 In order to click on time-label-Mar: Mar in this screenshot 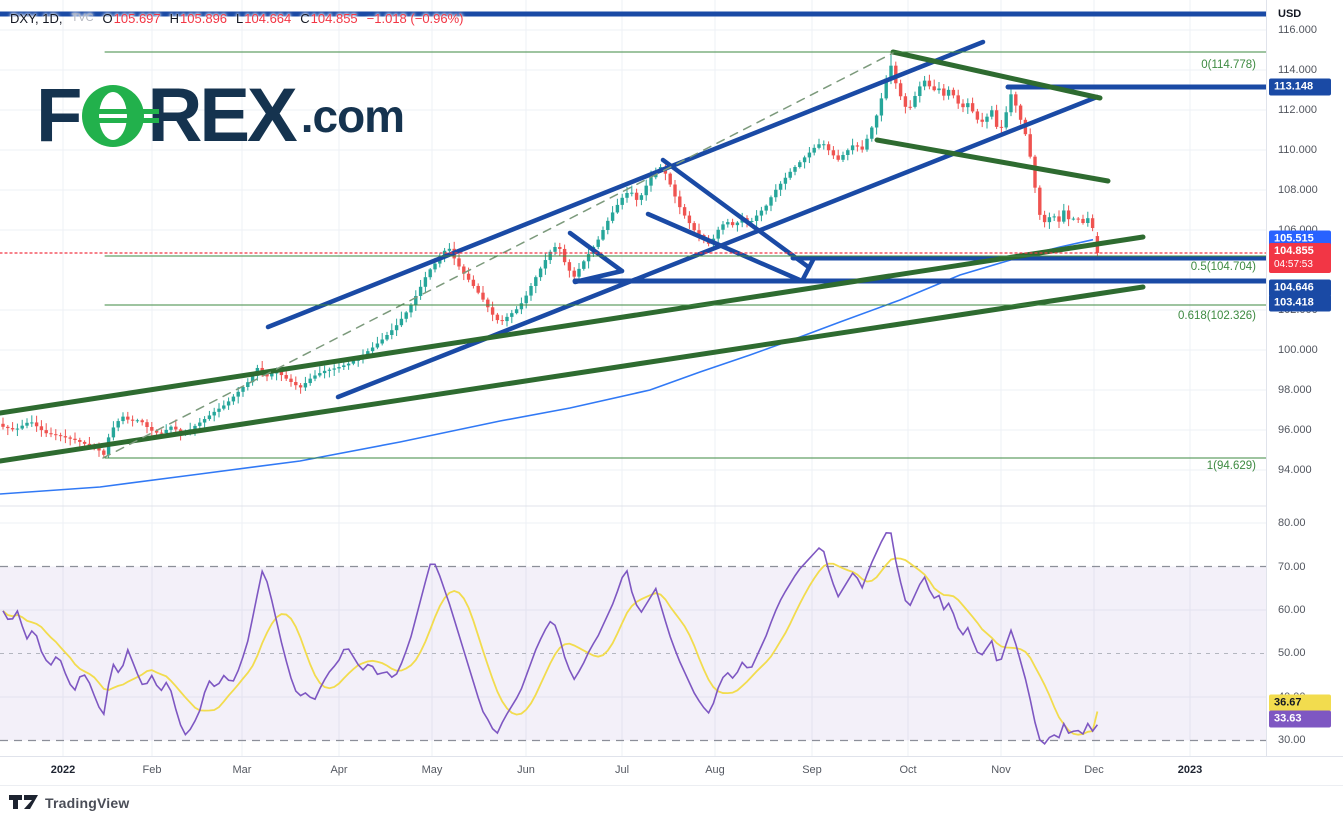, I will do `click(242, 770)`.